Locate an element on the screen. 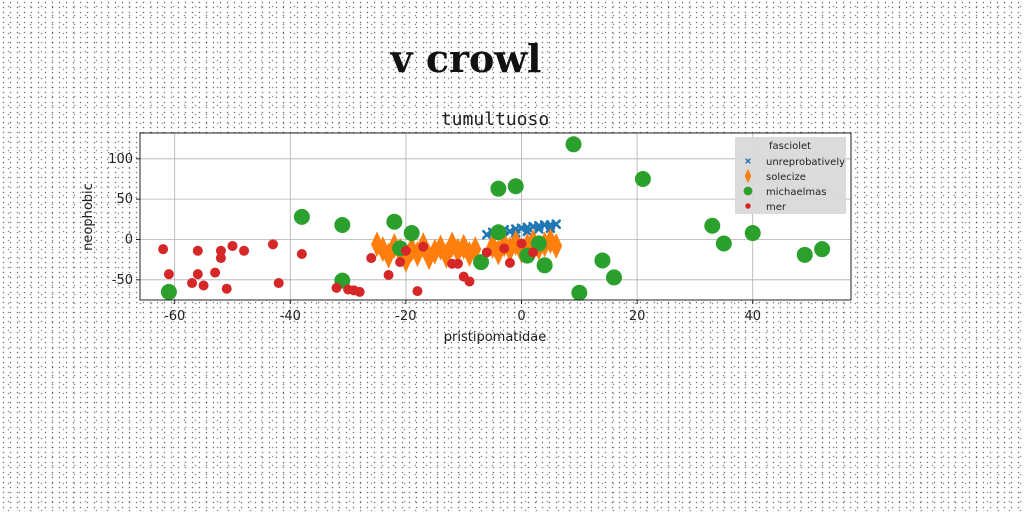  x-tick-label: 40 is located at coordinates (752, 316).